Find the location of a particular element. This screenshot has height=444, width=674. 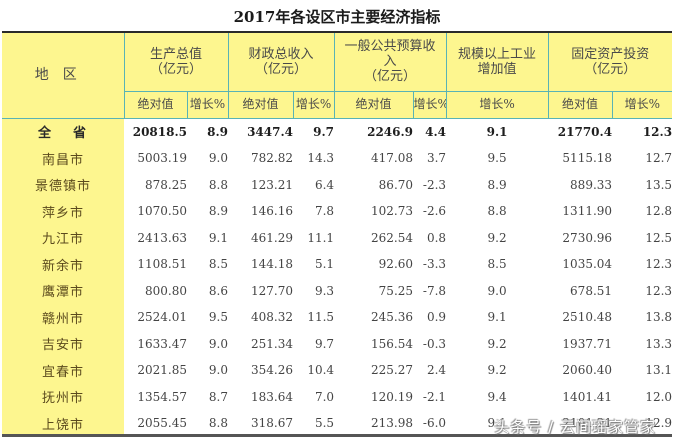

fiscal-header-line2: （亿元） is located at coordinates (281, 69).